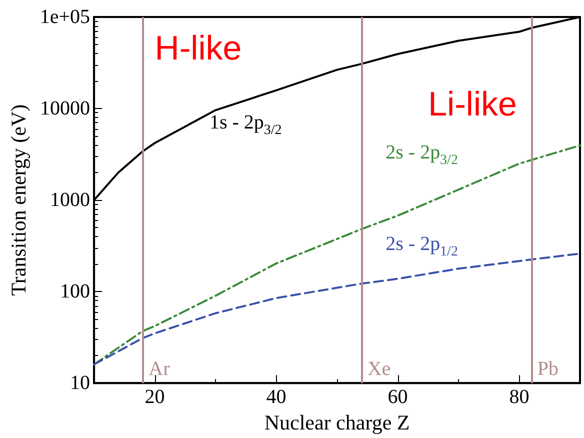 The height and width of the screenshot is (438, 584). I want to click on y-tick-label: 100, so click(75, 291).